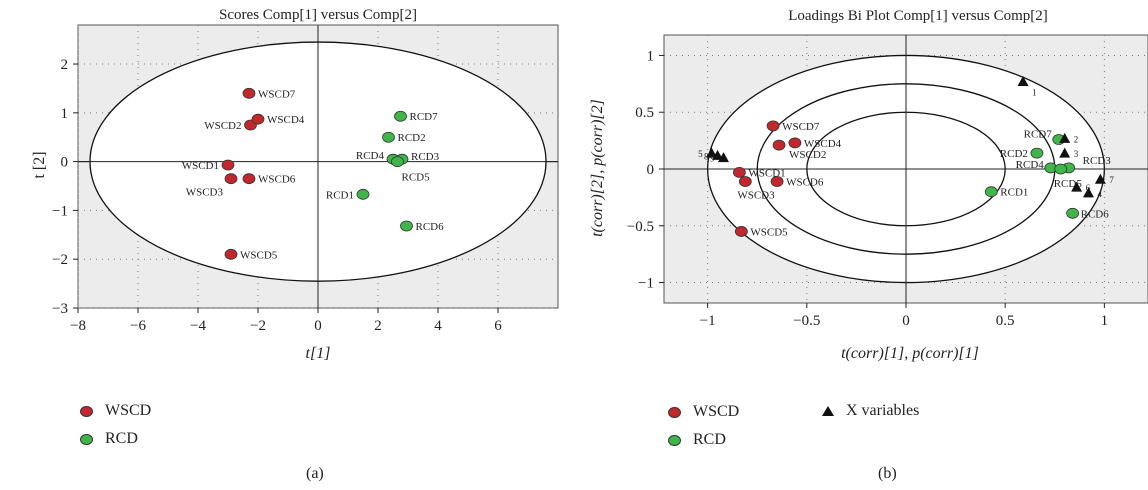 Image resolution: width=1148 pixels, height=490 pixels. Describe the element at coordinates (138, 326) in the screenshot. I see `x-tick-label: −6` at that location.